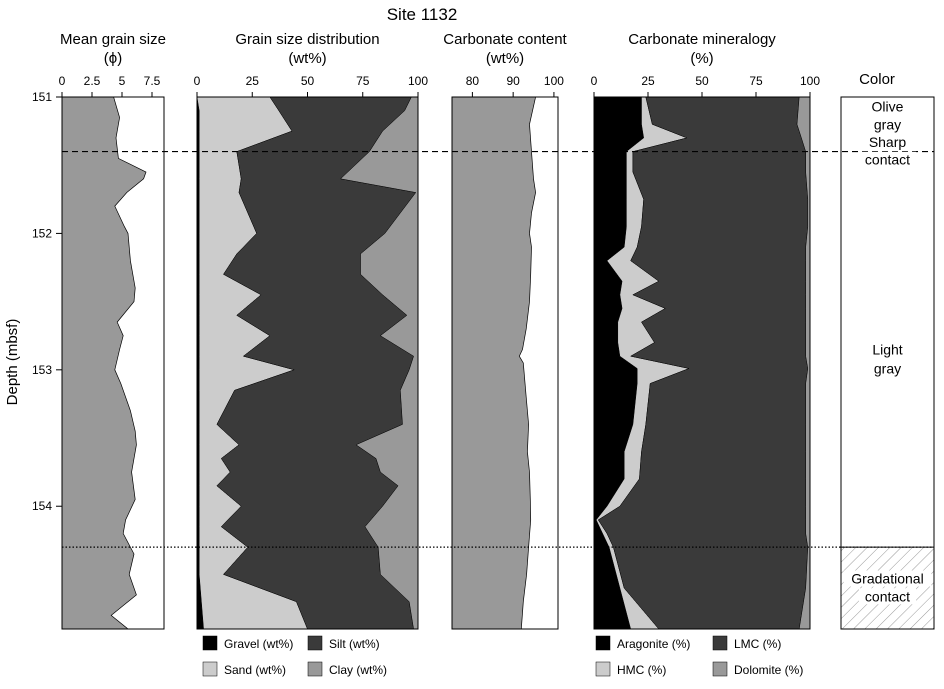  What do you see at coordinates (92, 81) in the screenshot?
I see `x-tick-label: 2.5` at bounding box center [92, 81].